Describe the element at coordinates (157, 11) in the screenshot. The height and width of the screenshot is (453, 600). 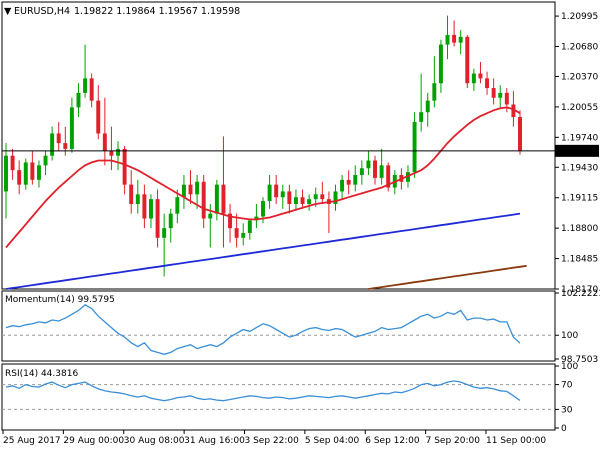
I see `ohlc-values: 1.19822 1.19864 1.19567 1.19598` at that location.